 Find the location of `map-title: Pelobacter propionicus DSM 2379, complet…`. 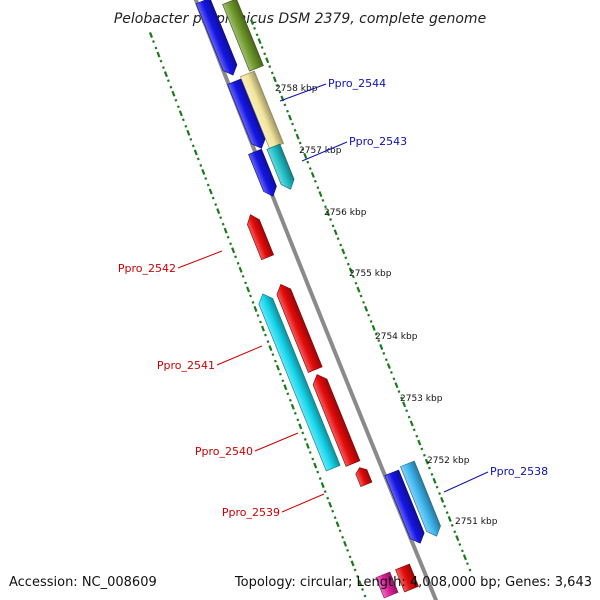

map-title: Pelobacter propionicus DSM 2379, complet… is located at coordinates (300, 19).